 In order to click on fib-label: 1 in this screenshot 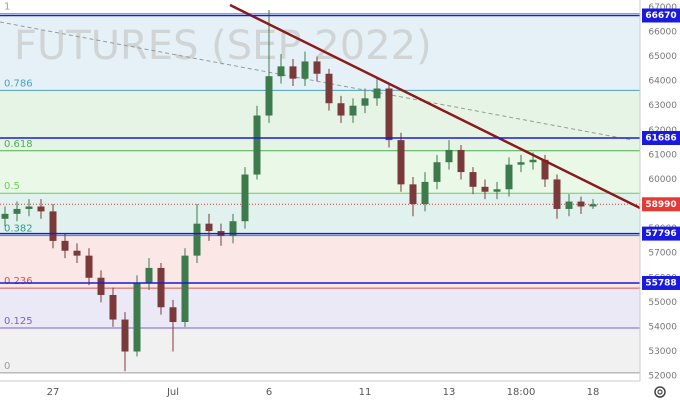, I will do `click(7, 7)`.